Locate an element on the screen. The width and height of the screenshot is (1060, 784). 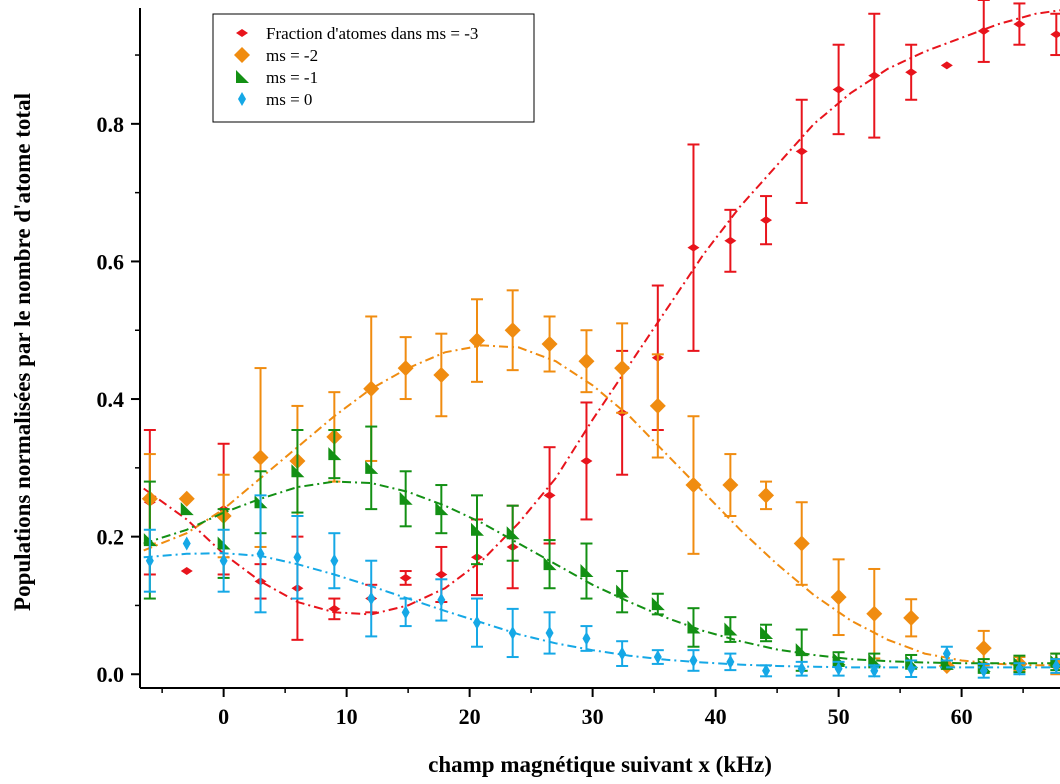
y-tick-label: 0.2 is located at coordinates (111, 537).